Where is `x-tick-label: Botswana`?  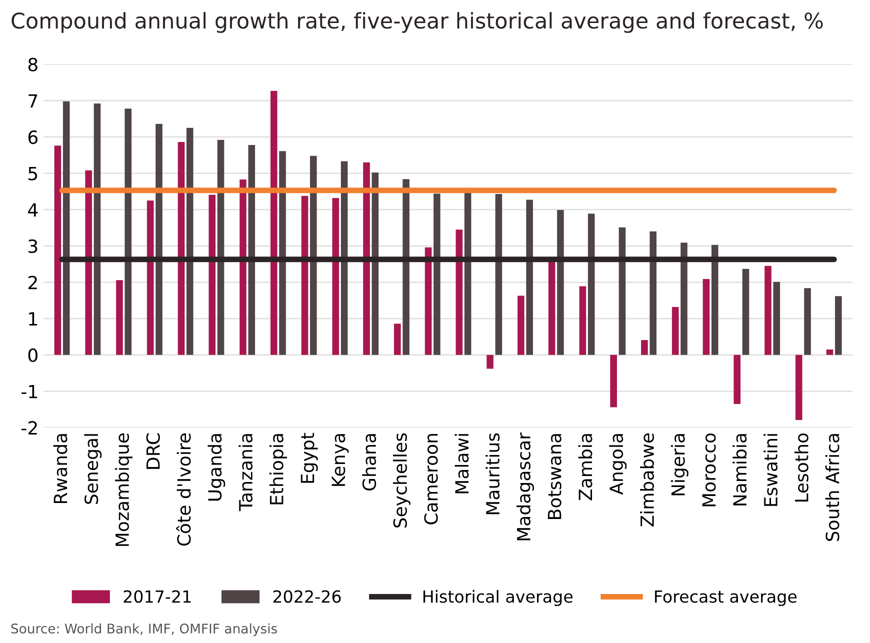
x-tick-label: Botswana is located at coordinates (555, 476).